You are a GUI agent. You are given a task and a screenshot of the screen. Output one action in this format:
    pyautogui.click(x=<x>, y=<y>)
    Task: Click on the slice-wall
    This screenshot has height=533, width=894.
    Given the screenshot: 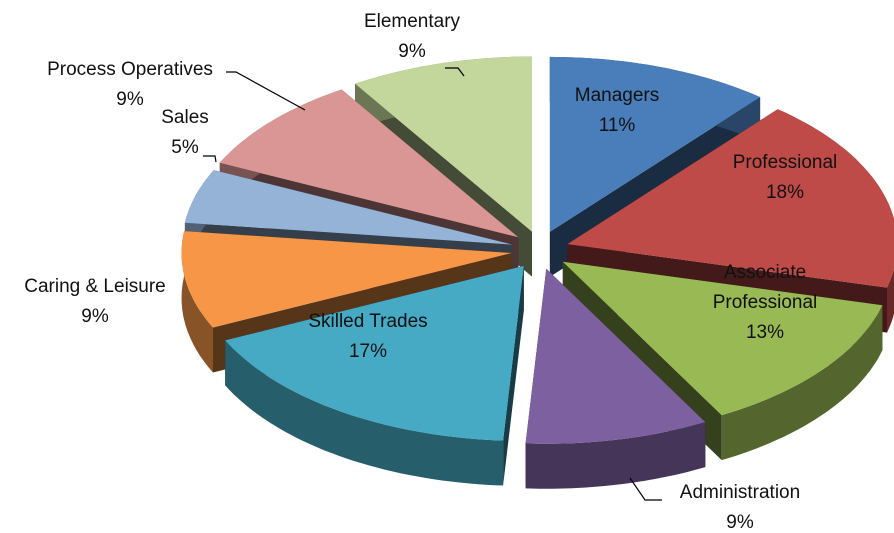 What is the action you would take?
    pyautogui.click(x=513, y=375)
    